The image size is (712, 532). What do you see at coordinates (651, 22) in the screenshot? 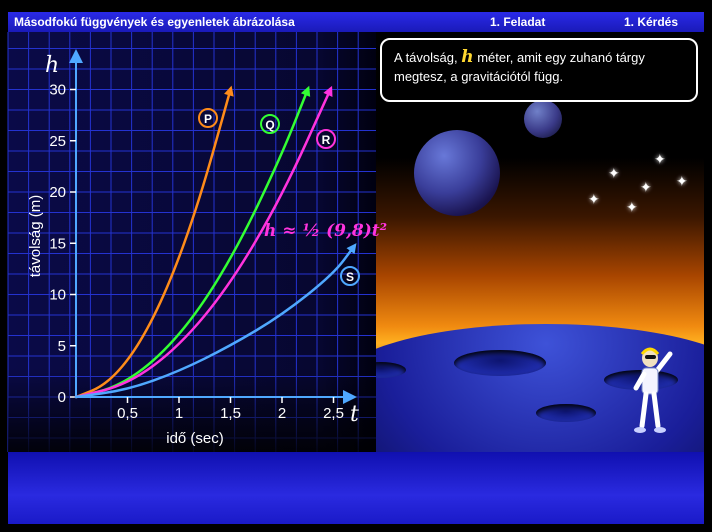
I see `question-label: 1. Kérdés` at bounding box center [651, 22].